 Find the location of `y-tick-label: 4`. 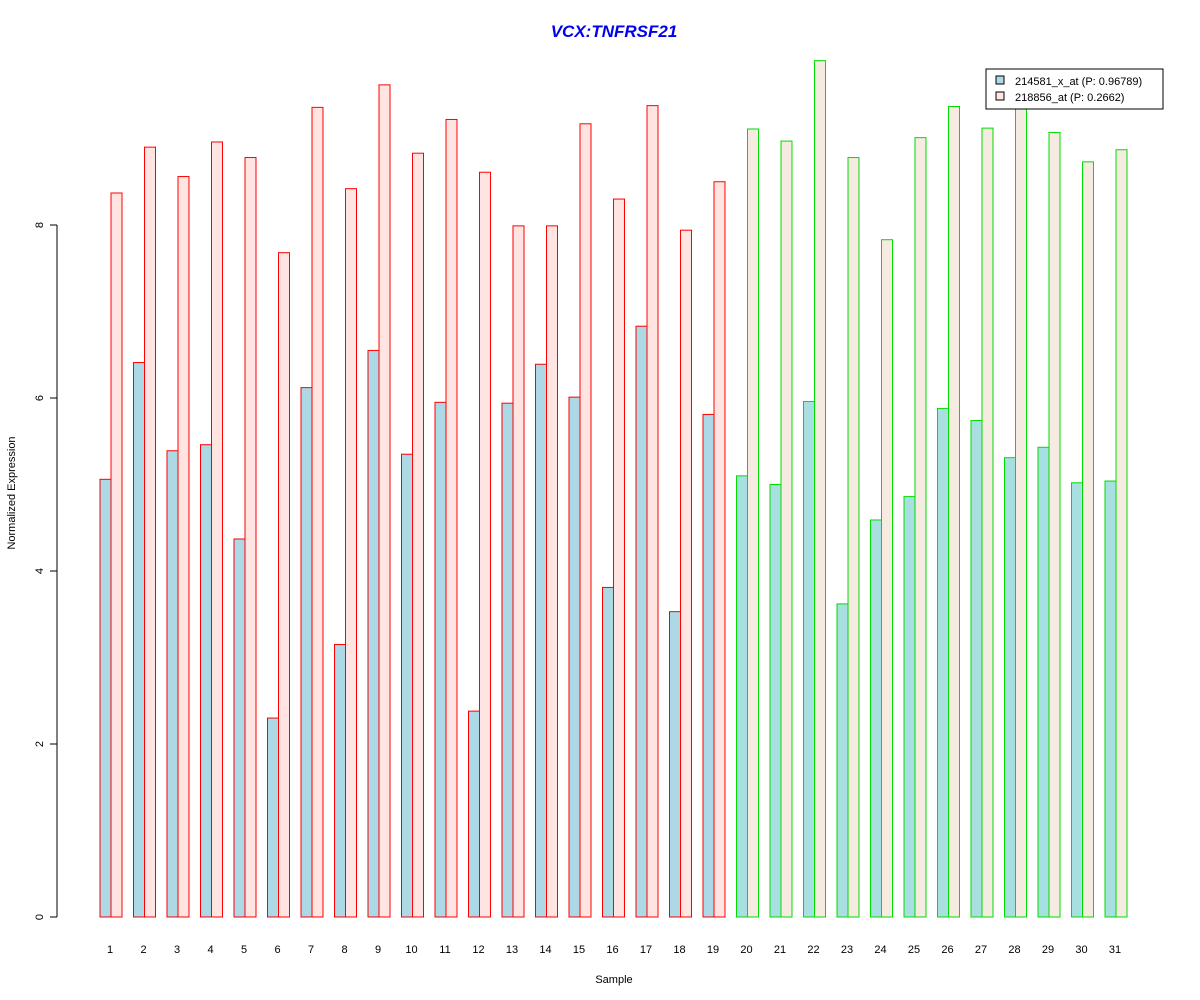

y-tick-label: 4 is located at coordinates (40, 571).